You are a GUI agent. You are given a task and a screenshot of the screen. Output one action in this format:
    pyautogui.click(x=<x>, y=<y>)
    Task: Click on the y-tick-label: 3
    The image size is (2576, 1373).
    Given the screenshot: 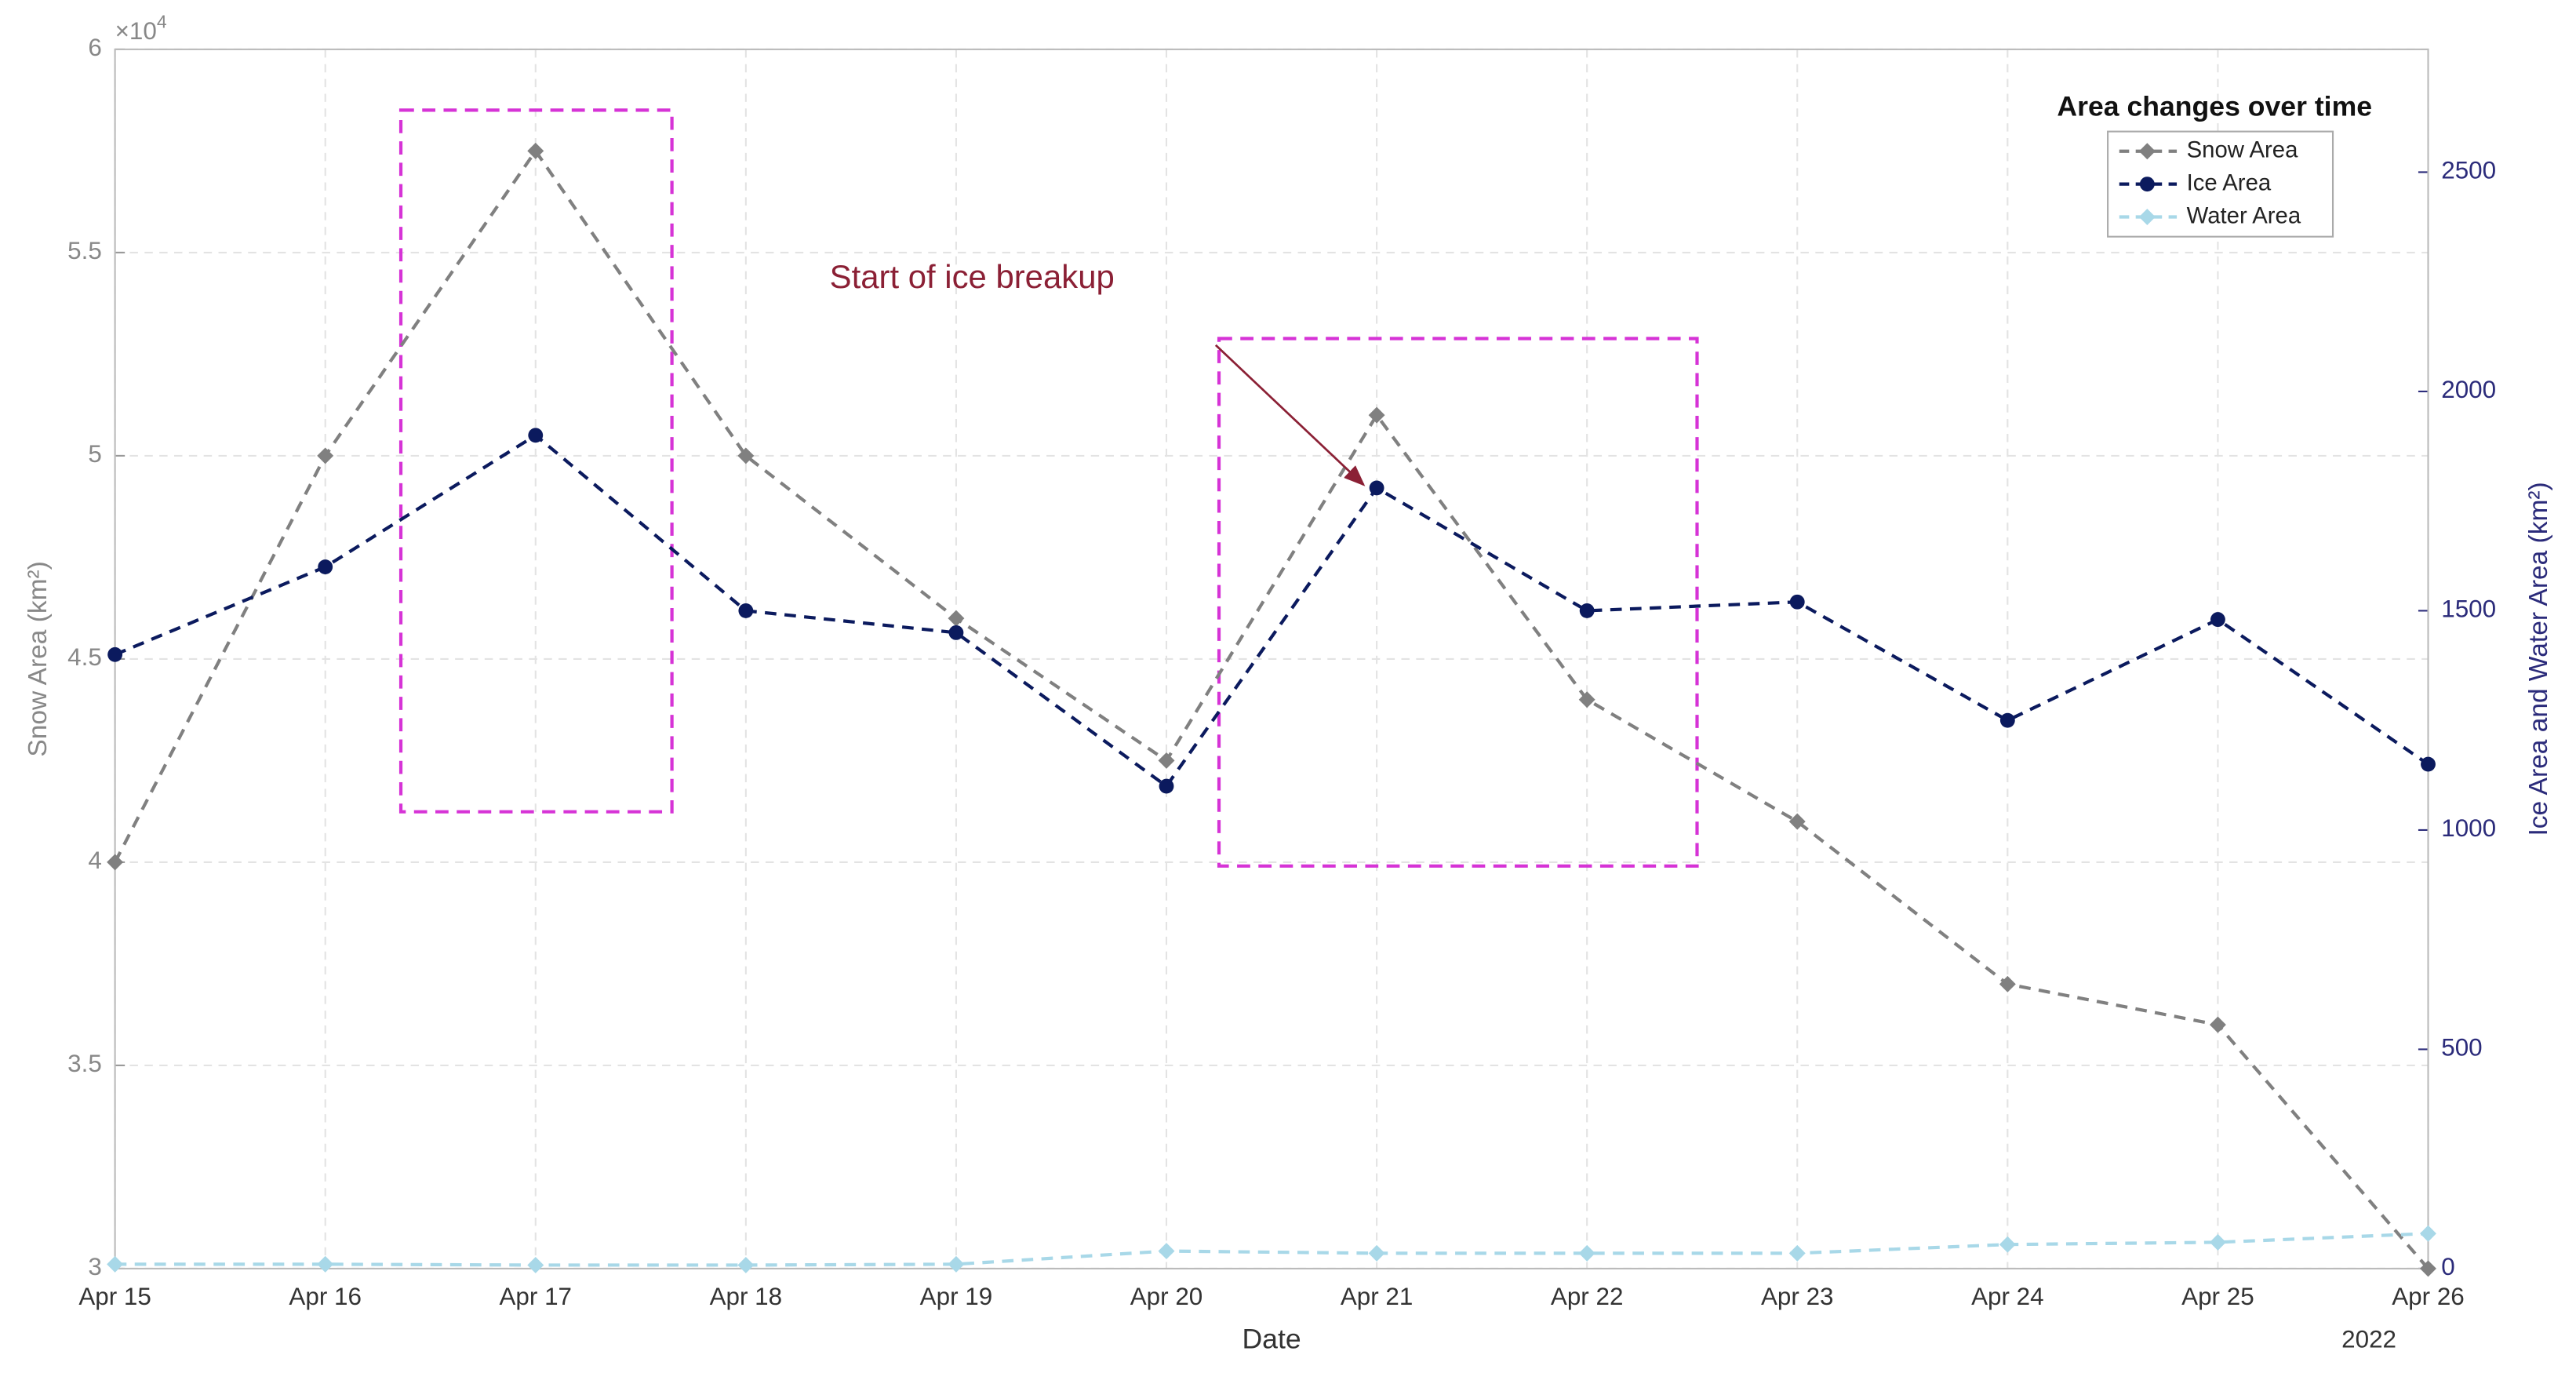 What is the action you would take?
    pyautogui.click(x=94, y=1266)
    